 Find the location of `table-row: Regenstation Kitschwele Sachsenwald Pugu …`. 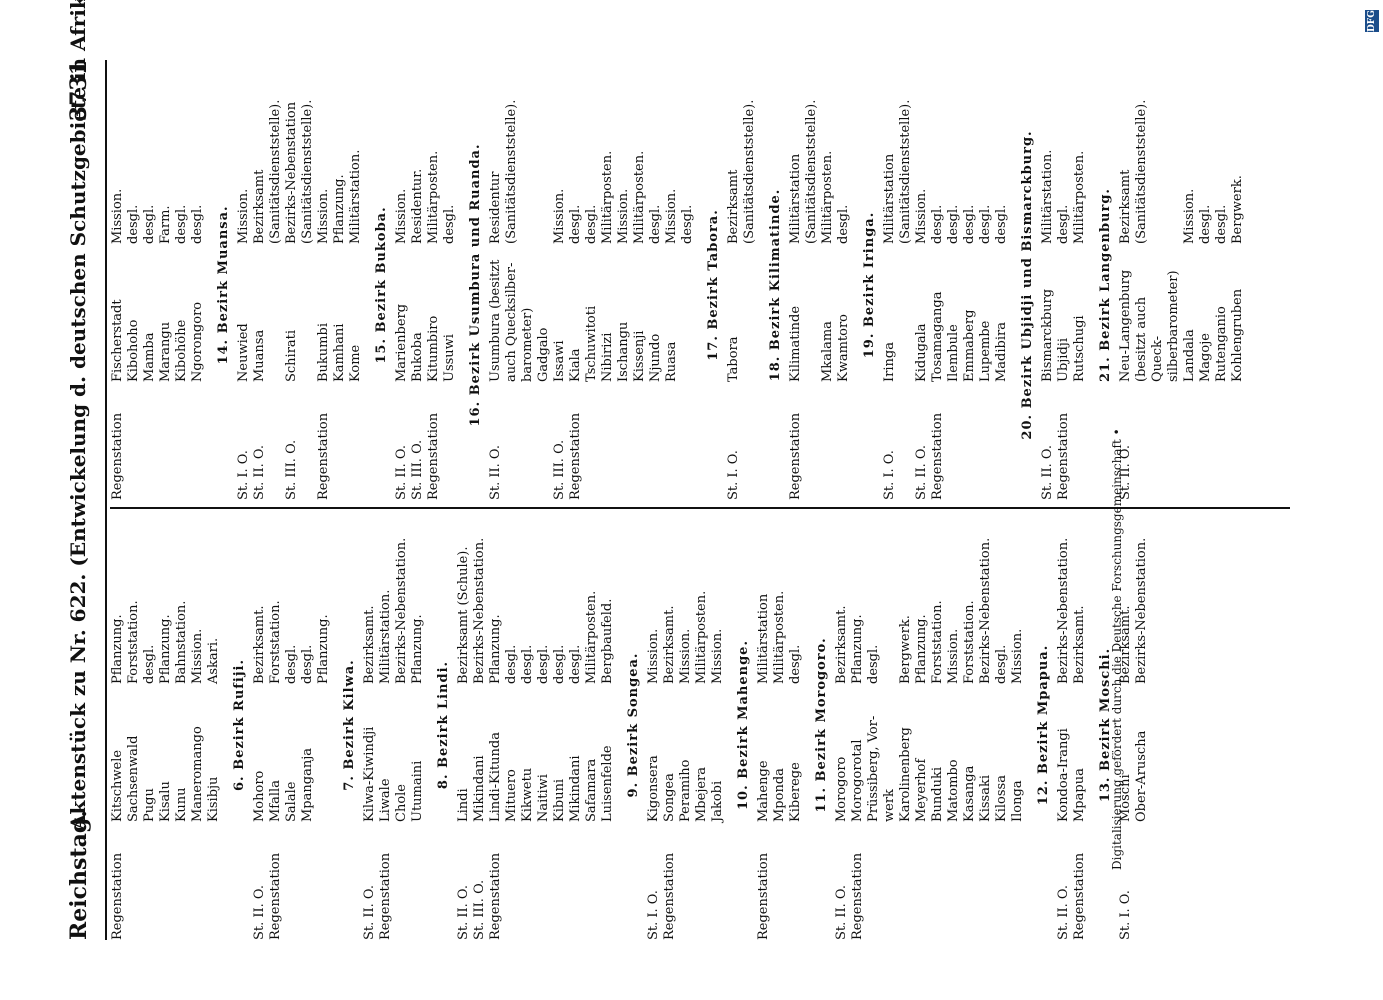

table-row: Regenstation Kitschwele Sachsenwald Pugu … is located at coordinates (166, 725).